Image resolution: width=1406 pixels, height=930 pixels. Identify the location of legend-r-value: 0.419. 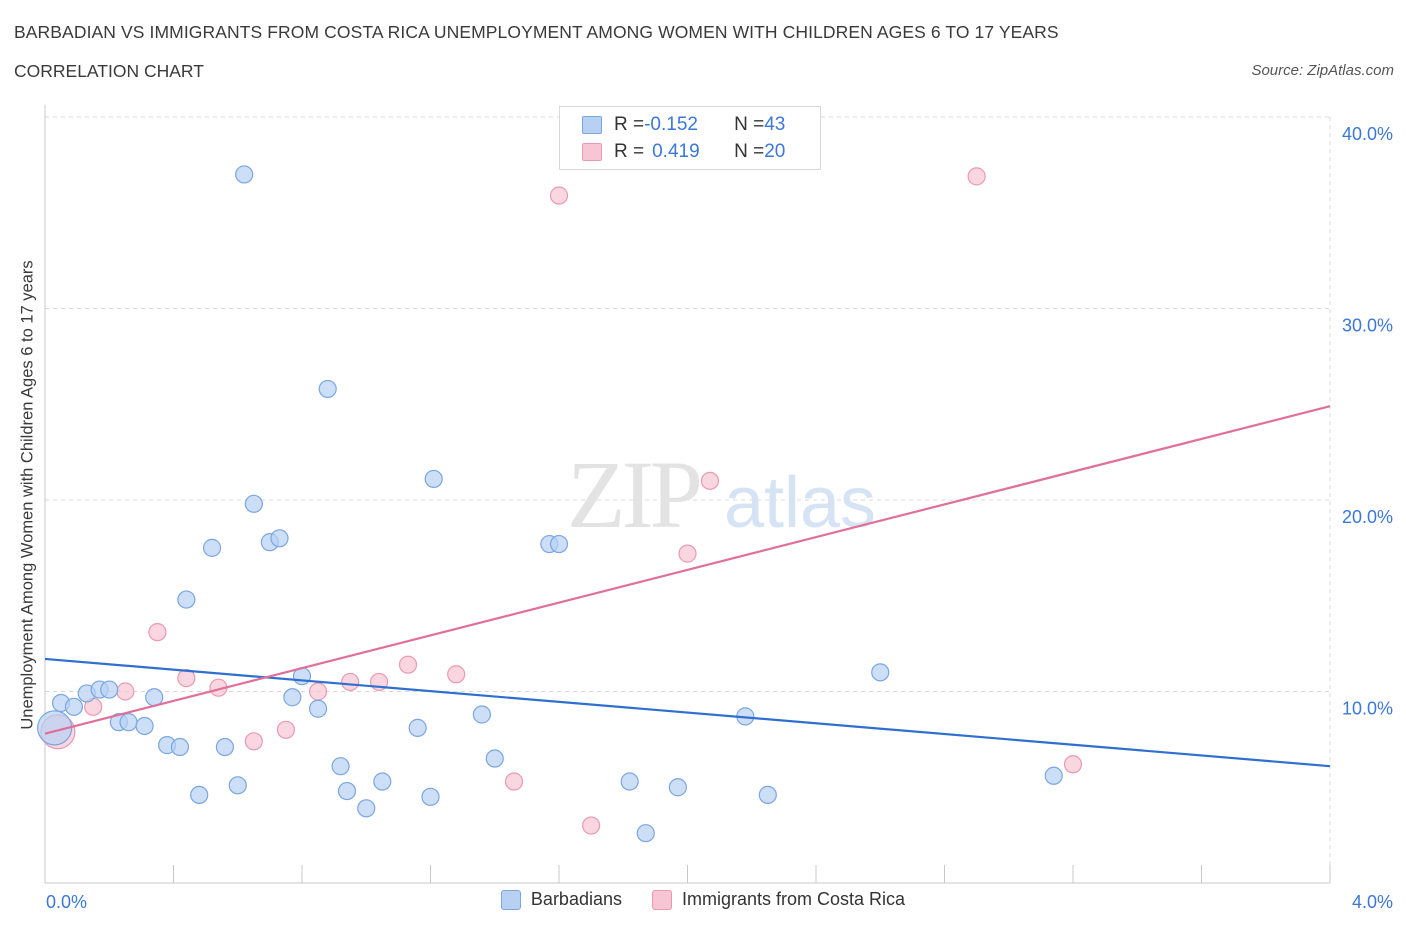
(676, 151).